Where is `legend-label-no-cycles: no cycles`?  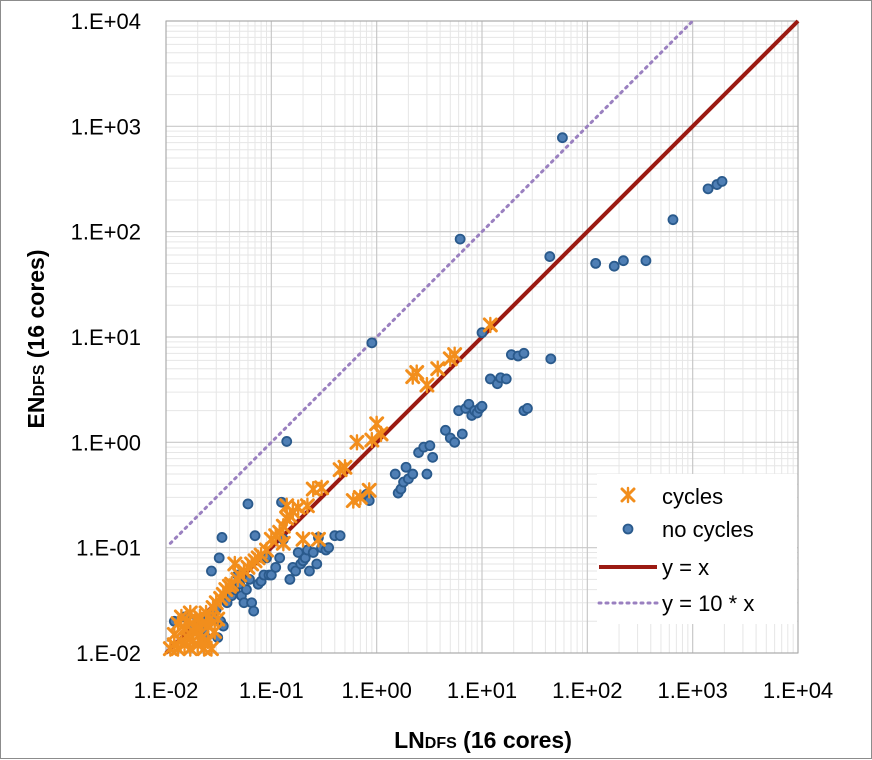 legend-label-no-cycles: no cycles is located at coordinates (708, 529).